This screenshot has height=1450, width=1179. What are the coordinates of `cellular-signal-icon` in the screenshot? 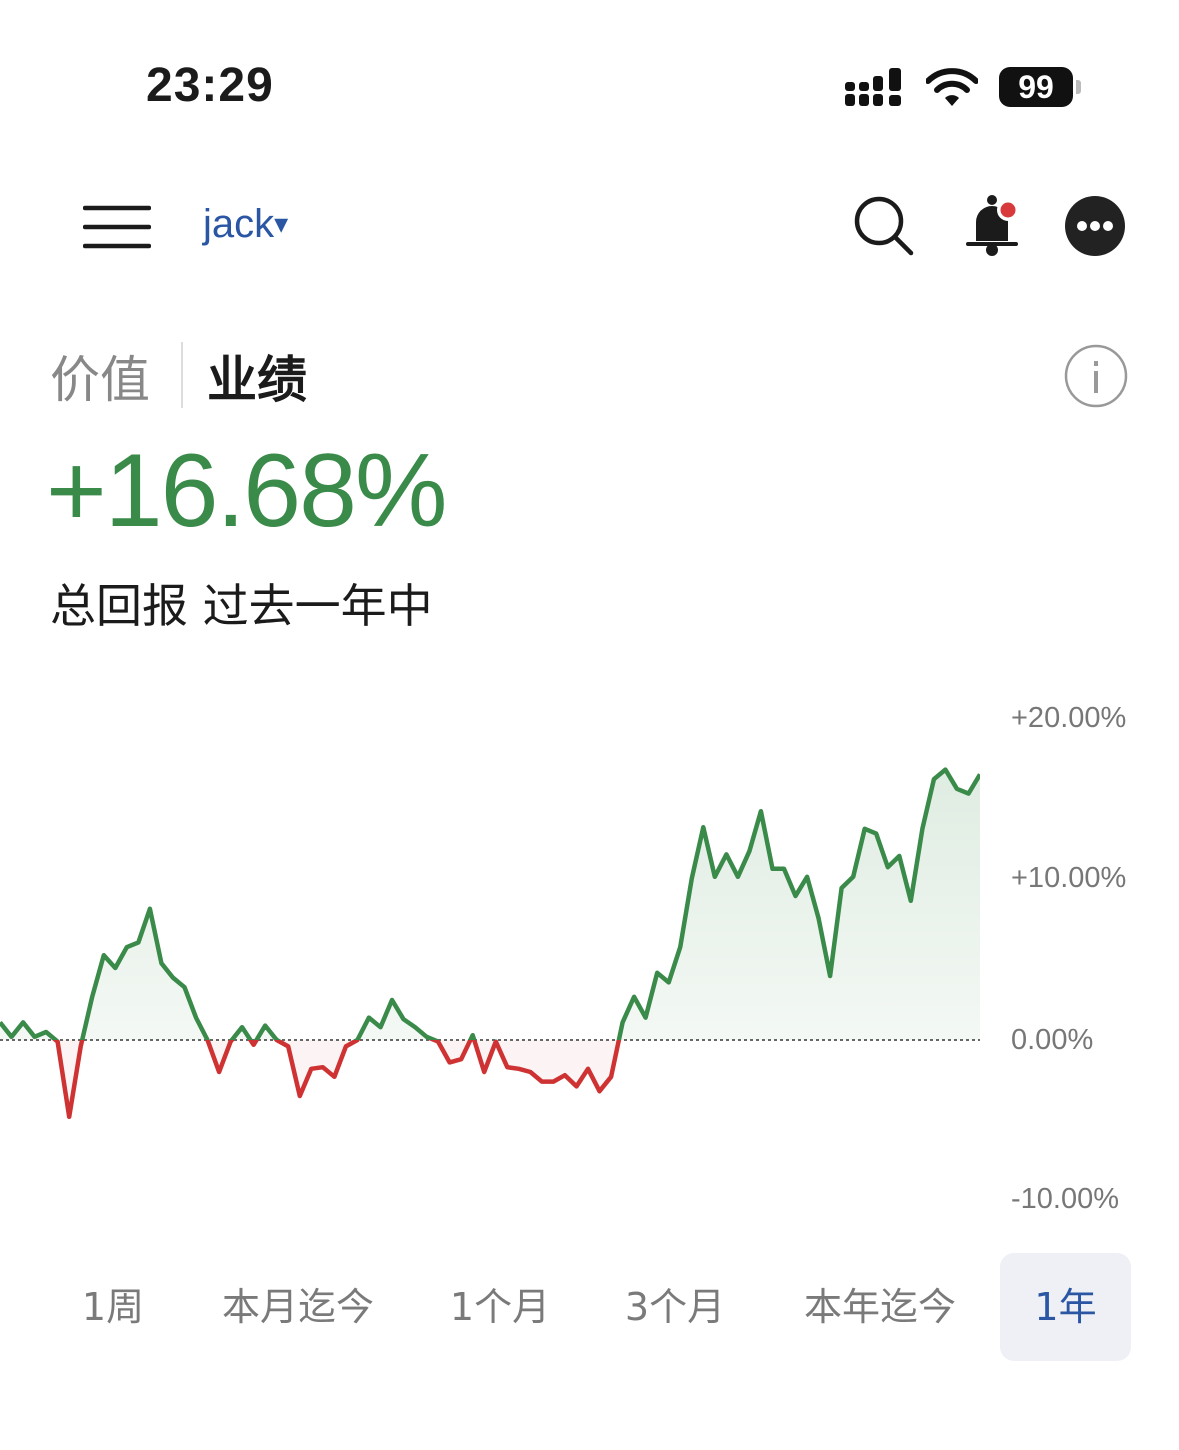 It's located at (873, 87).